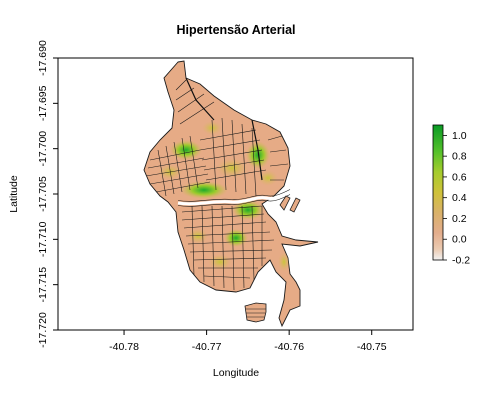  I want to click on y-tick-label: -17.695, so click(43, 103).